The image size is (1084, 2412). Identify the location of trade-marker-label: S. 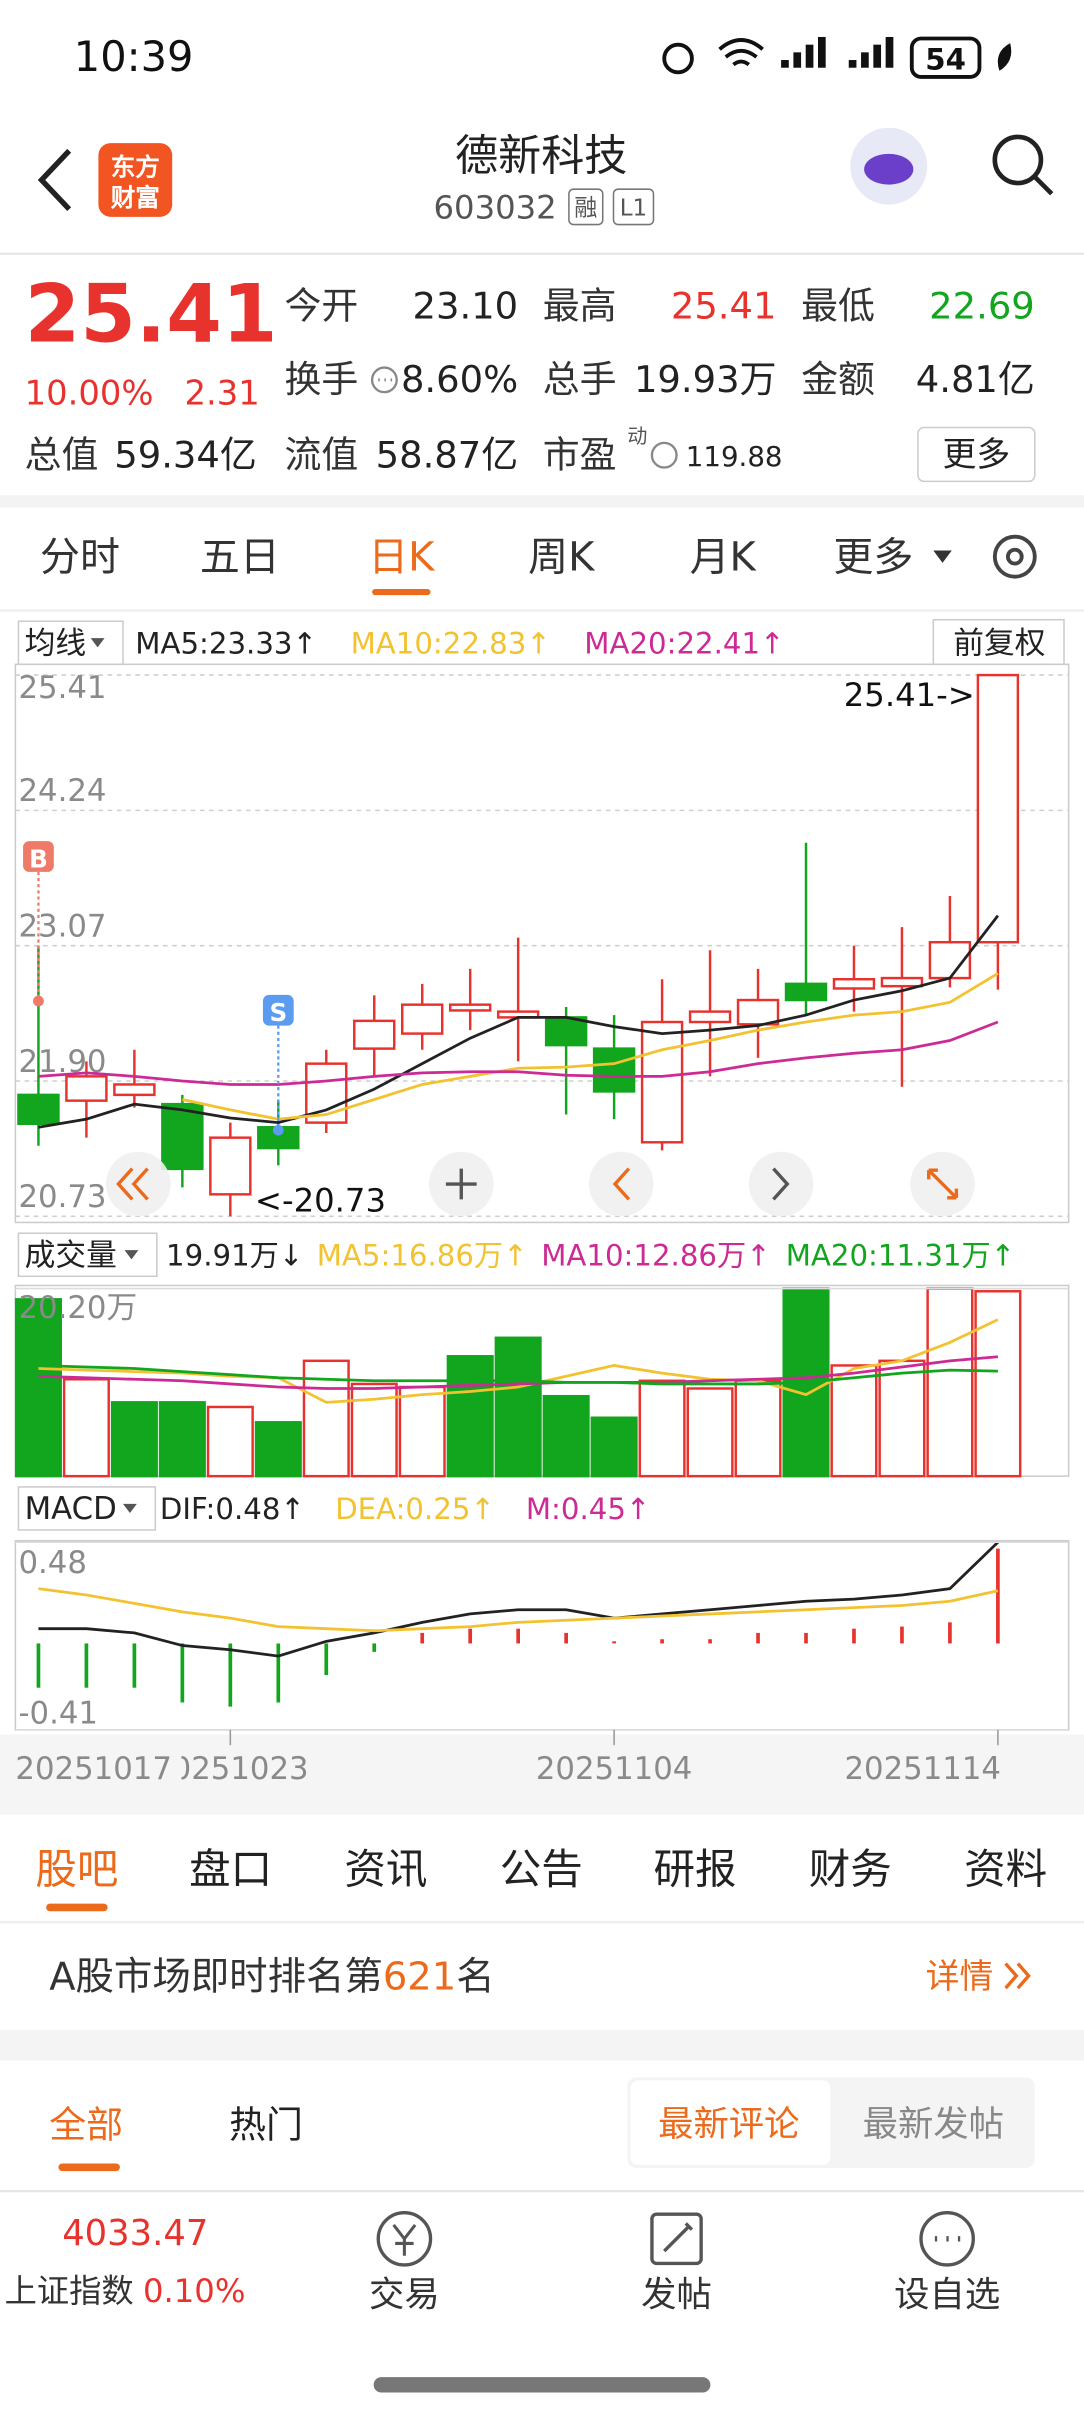
(278, 1012).